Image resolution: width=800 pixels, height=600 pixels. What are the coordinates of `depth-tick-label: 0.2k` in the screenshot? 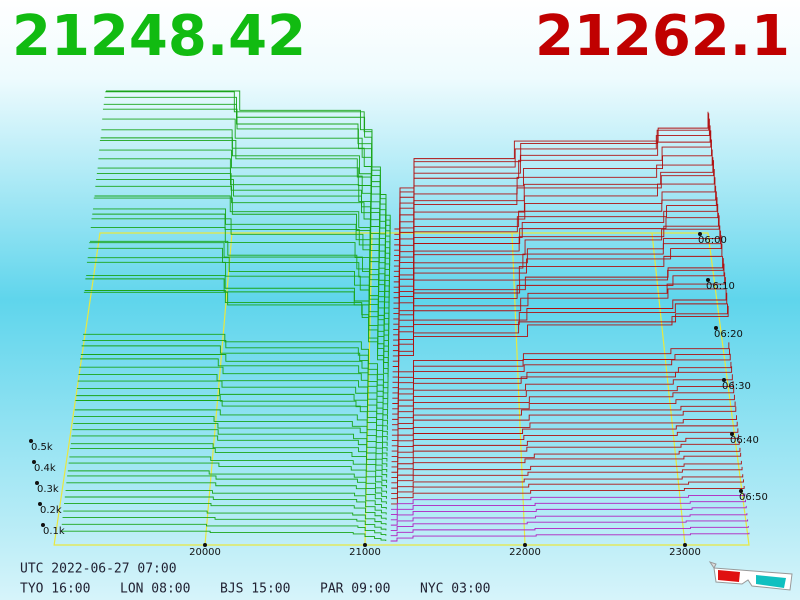 It's located at (51, 510).